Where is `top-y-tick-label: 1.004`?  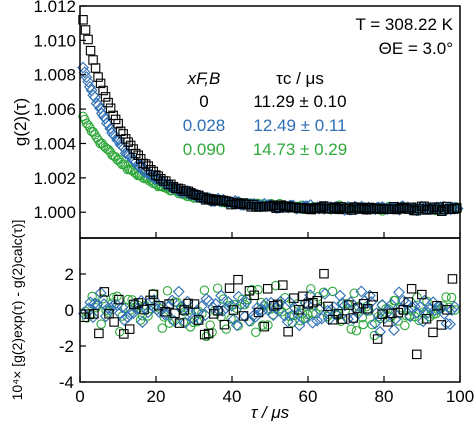
top-y-tick-label: 1.004 is located at coordinates (54, 143).